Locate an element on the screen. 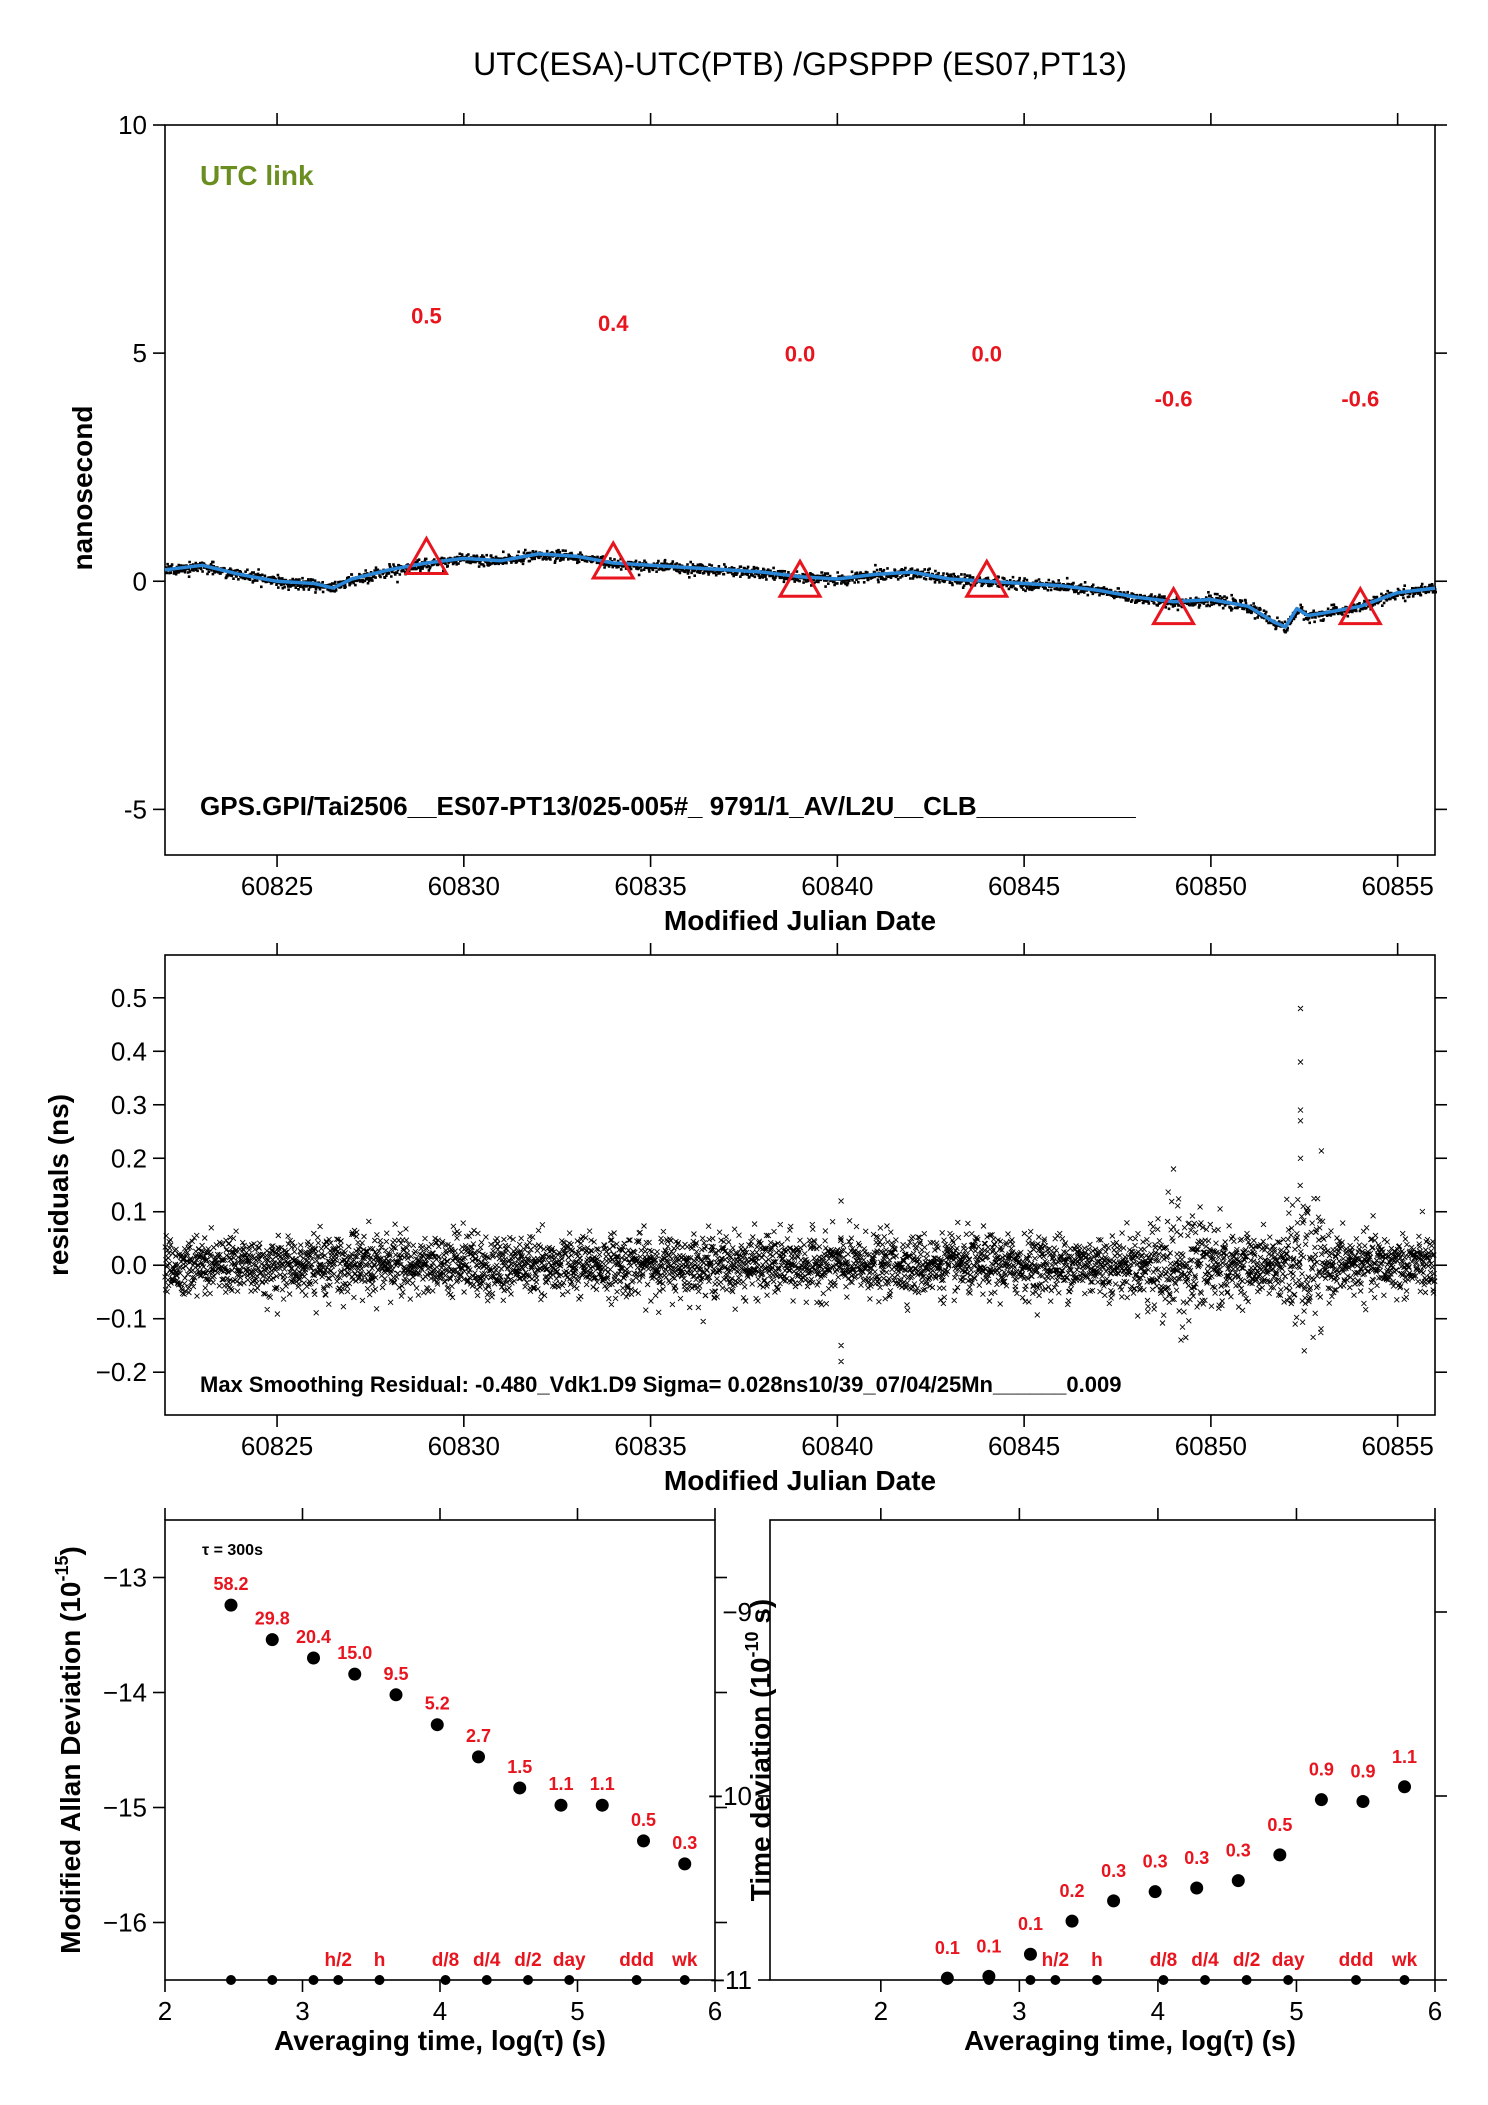  offset-marker-label: 0.5 is located at coordinates (426, 315).